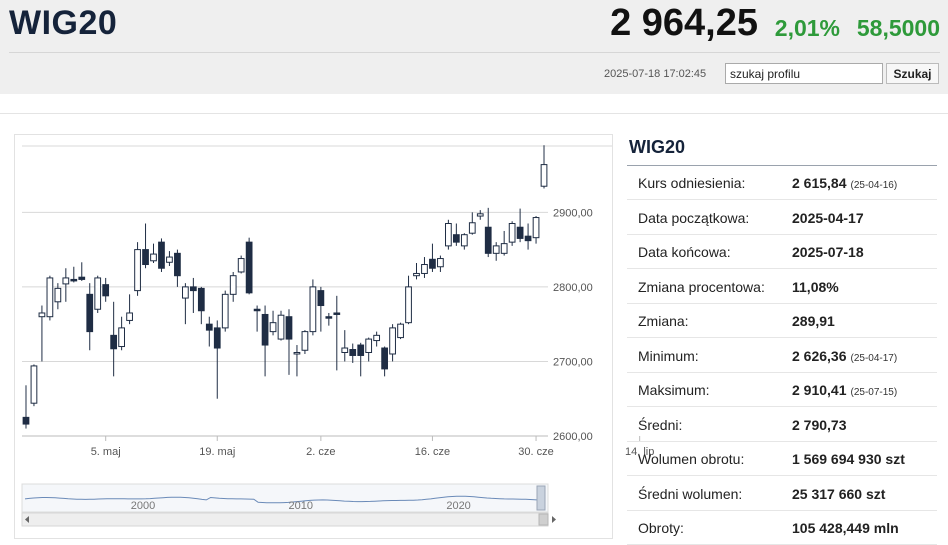 This screenshot has height=545, width=948. I want to click on navigator-tick-label: 2010, so click(301, 506).